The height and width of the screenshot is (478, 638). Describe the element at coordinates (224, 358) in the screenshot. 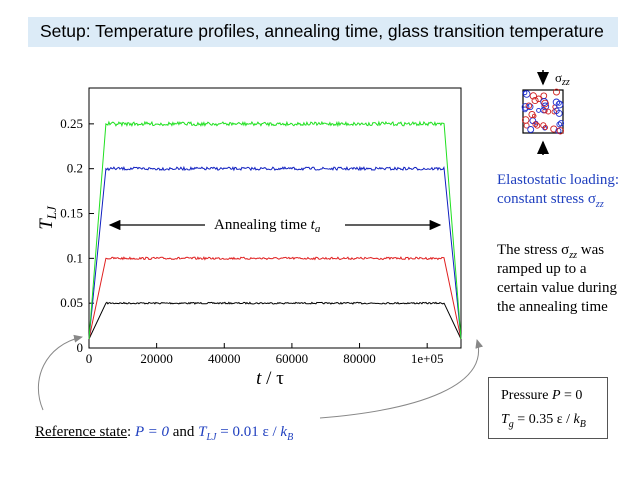

I see `x-tick-label: 40000` at that location.